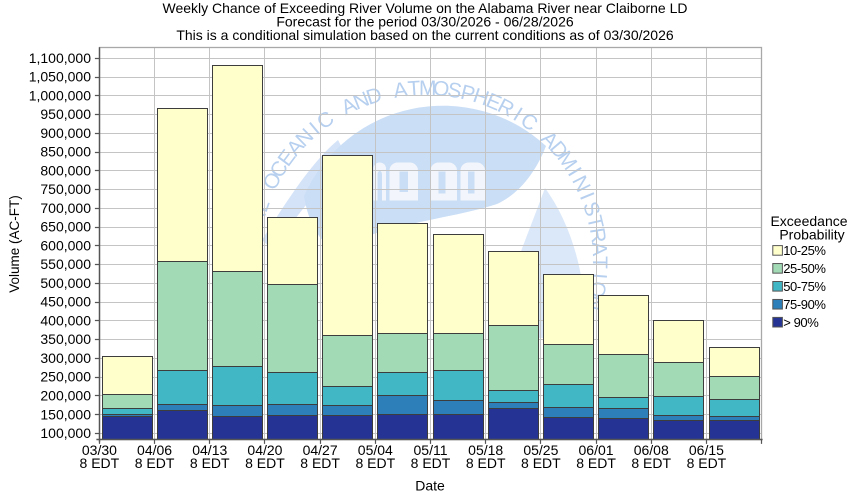  What do you see at coordinates (706, 450) in the screenshot?
I see `svg-text: 06/15` at bounding box center [706, 450].